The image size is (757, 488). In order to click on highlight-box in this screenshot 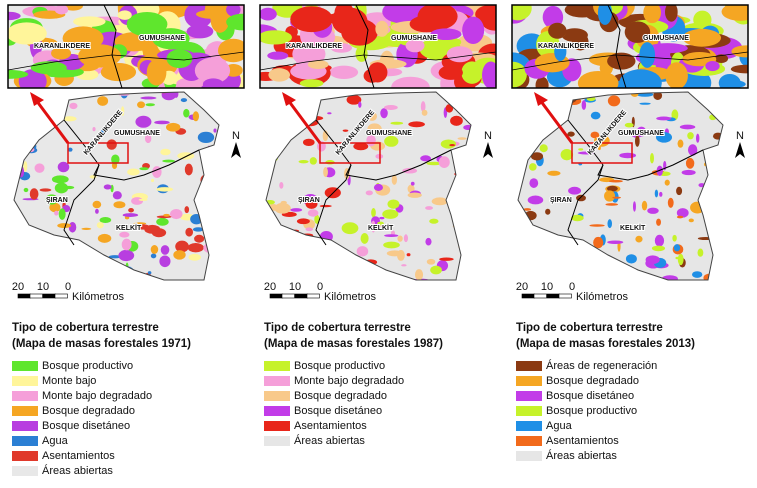, I will do `click(98, 153)`.